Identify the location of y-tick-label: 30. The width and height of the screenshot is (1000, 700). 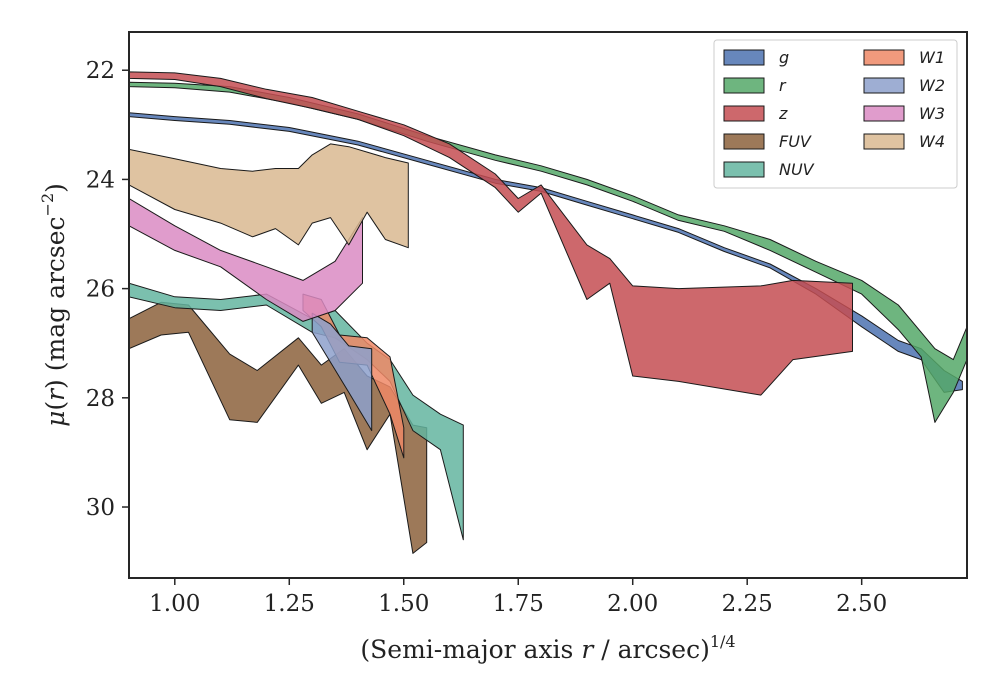
(100, 508).